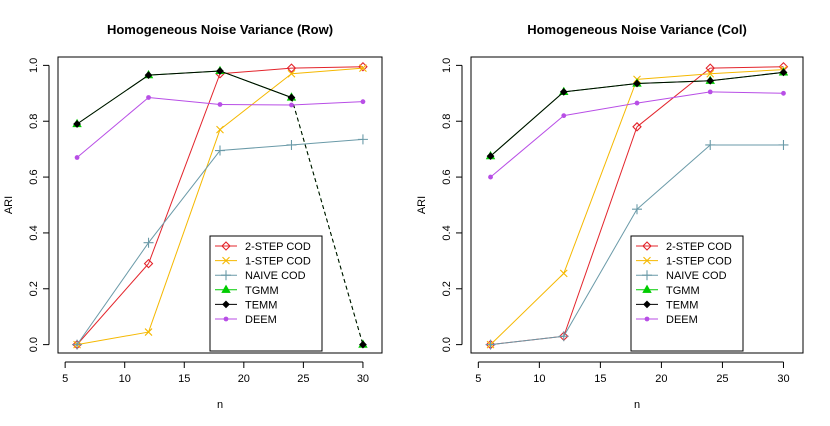 The width and height of the screenshot is (830, 426). Describe the element at coordinates (661, 379) in the screenshot. I see `x-tick-label: 20` at that location.